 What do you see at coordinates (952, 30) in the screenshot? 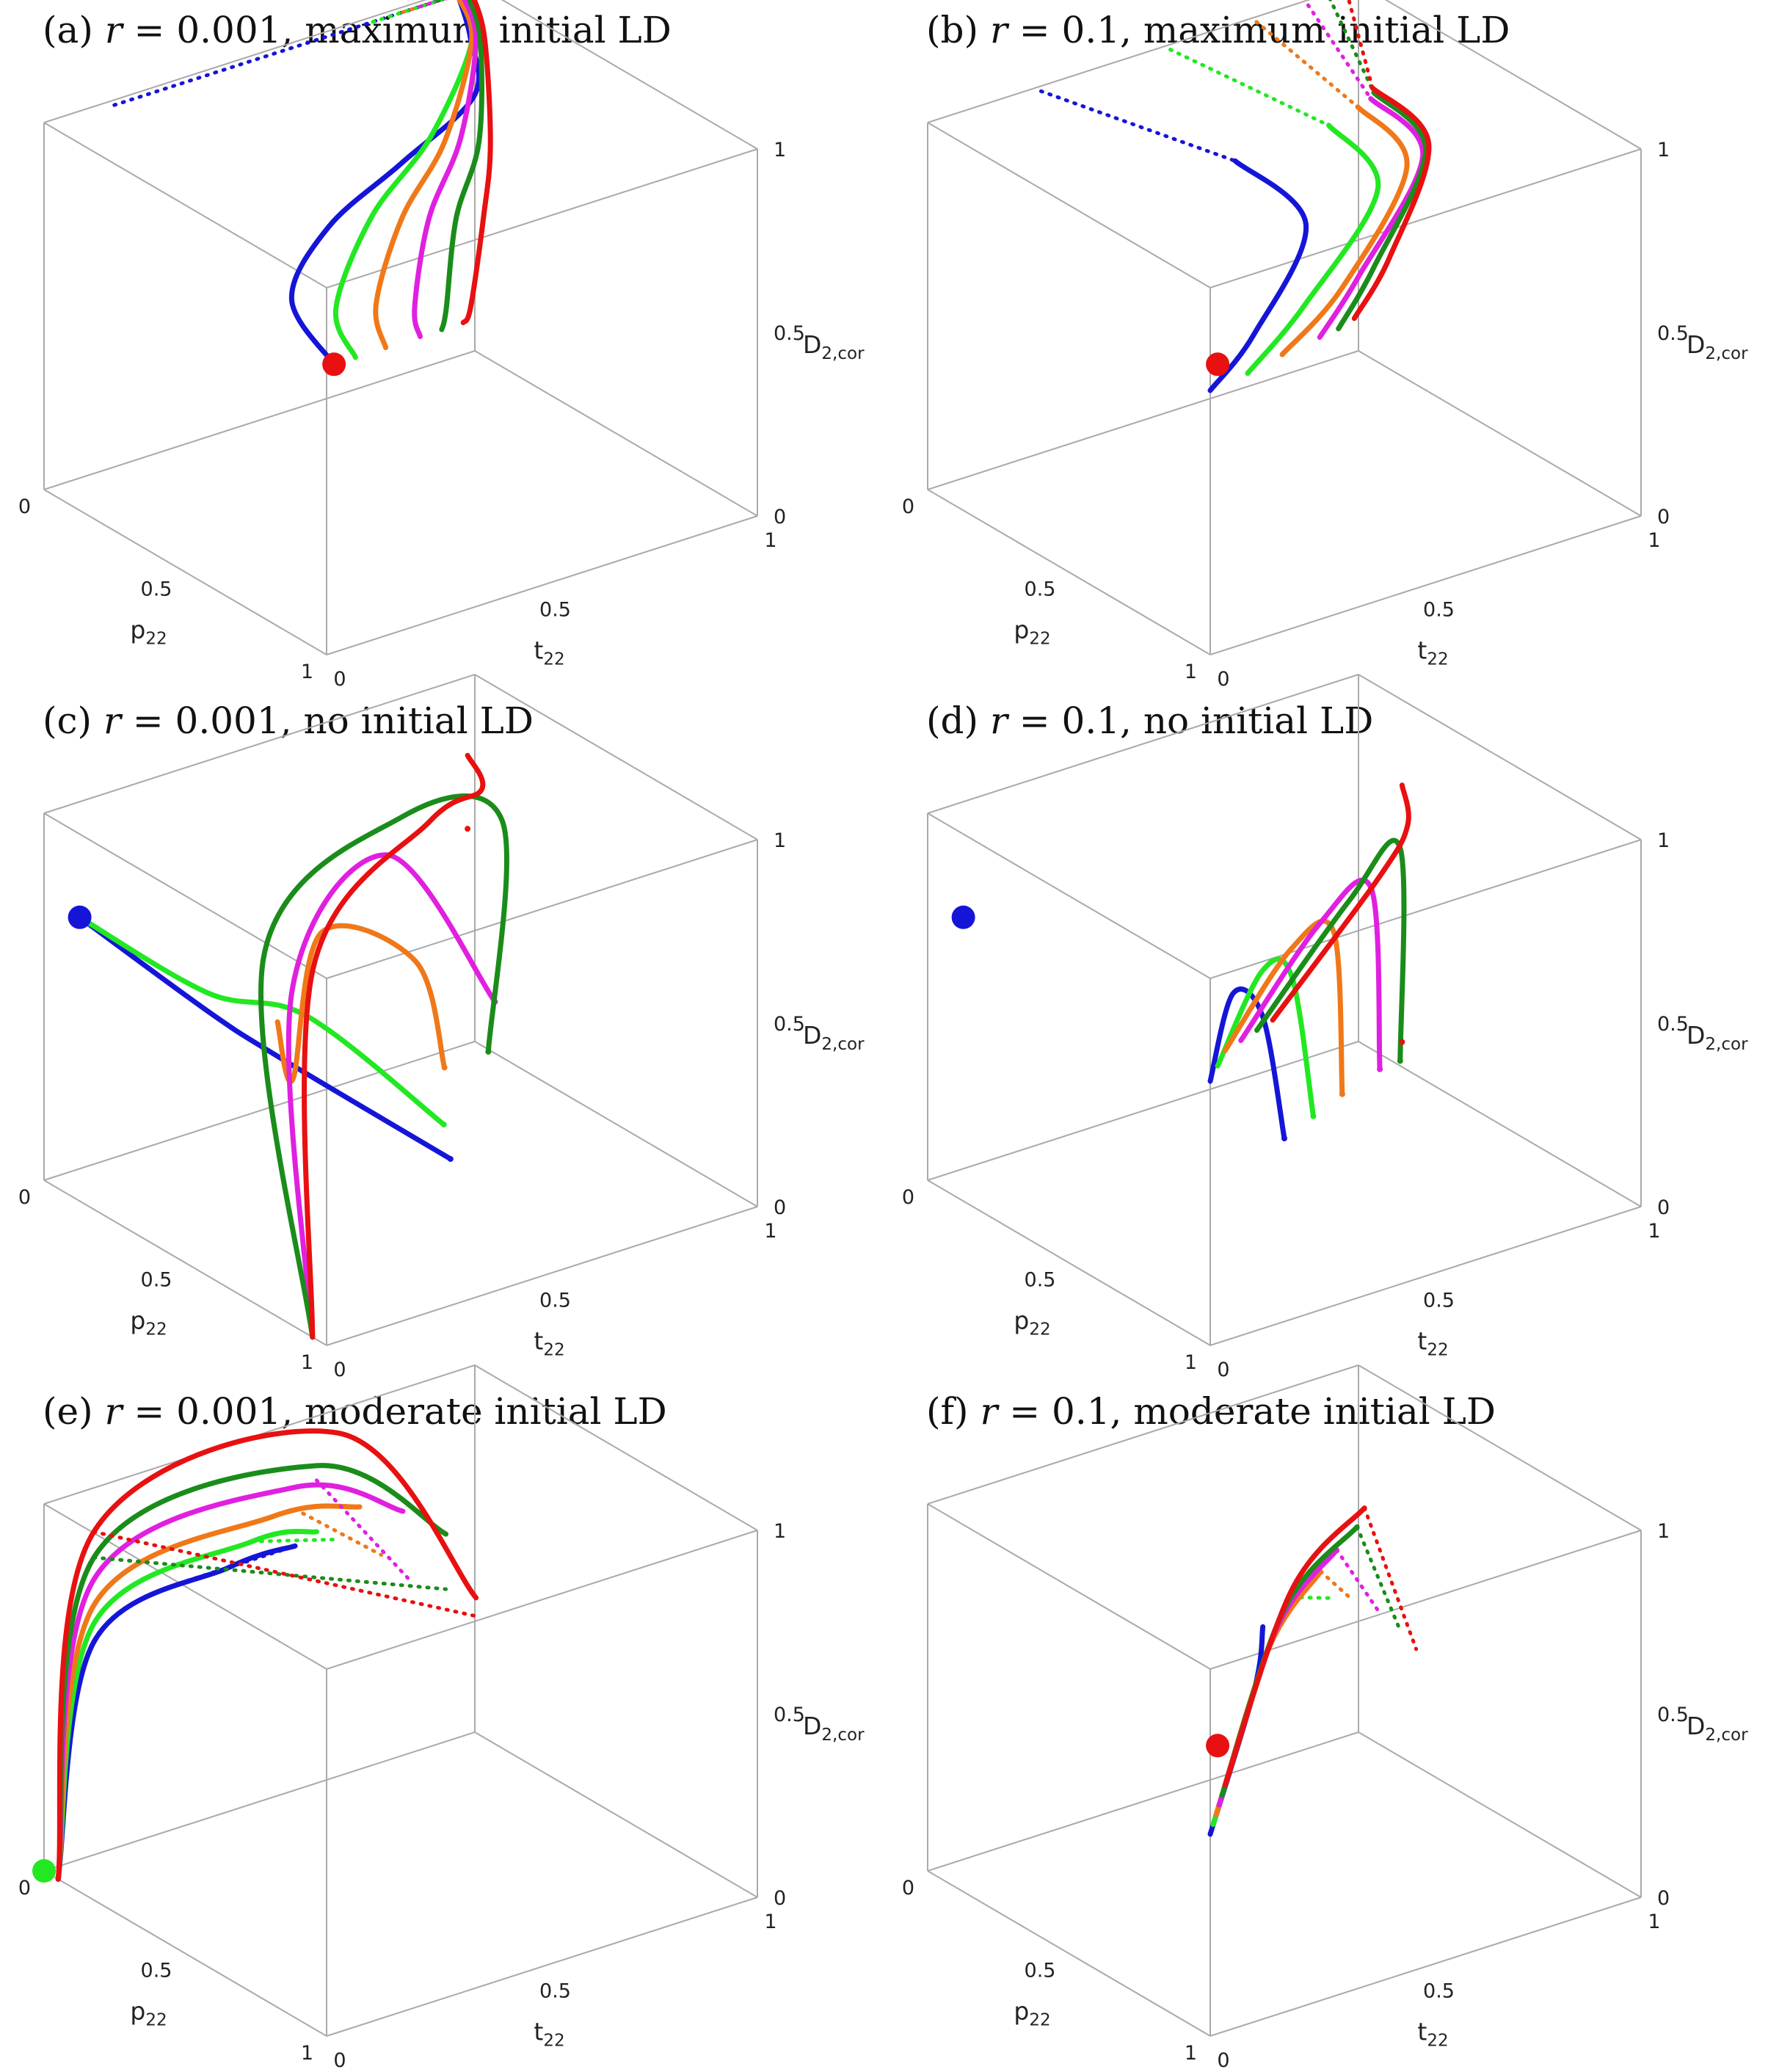
I see `panel-label: (b)` at bounding box center [952, 30].